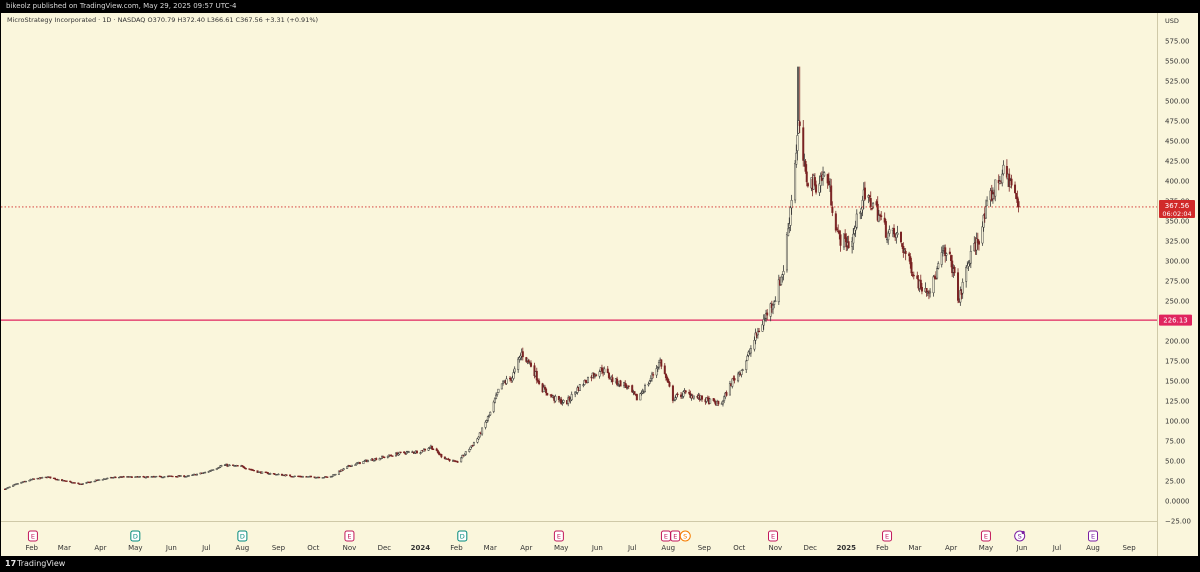 Image resolution: width=1200 pixels, height=572 pixels. Describe the element at coordinates (279, 548) in the screenshot. I see `x-tick-label: Sep` at that location.